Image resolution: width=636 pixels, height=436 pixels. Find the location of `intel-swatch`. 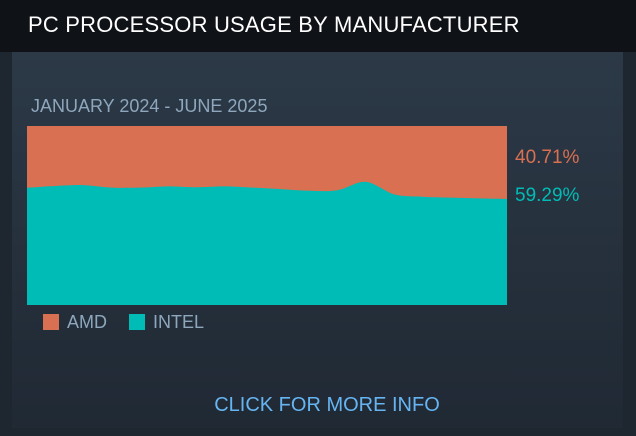

intel-swatch is located at coordinates (137, 322).